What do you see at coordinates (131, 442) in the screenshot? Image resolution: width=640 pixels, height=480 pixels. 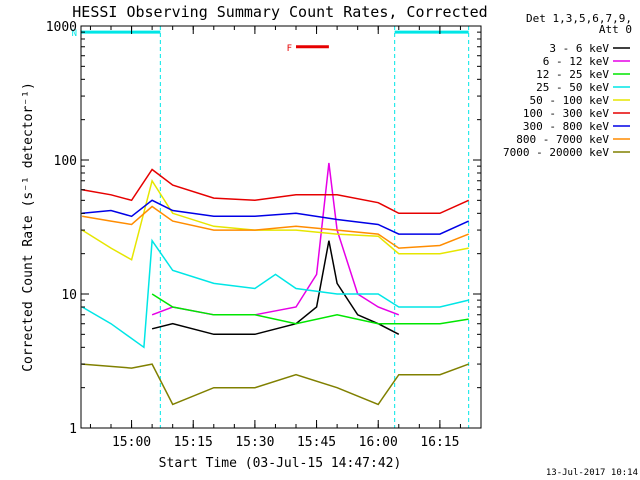 I see `x-tick-label: 15:00` at bounding box center [131, 442].